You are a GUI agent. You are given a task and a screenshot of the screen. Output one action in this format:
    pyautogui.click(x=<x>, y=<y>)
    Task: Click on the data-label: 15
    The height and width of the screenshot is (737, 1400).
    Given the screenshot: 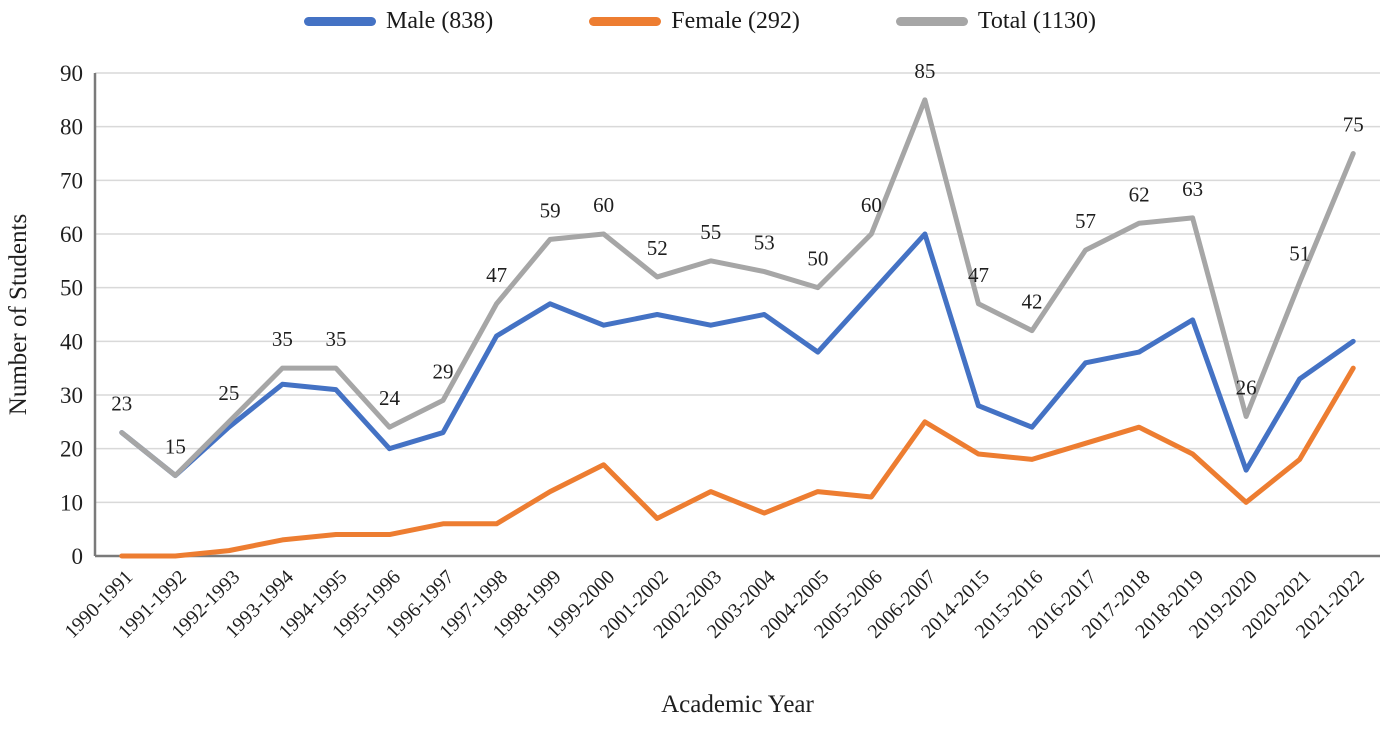 What is the action you would take?
    pyautogui.click(x=175, y=447)
    